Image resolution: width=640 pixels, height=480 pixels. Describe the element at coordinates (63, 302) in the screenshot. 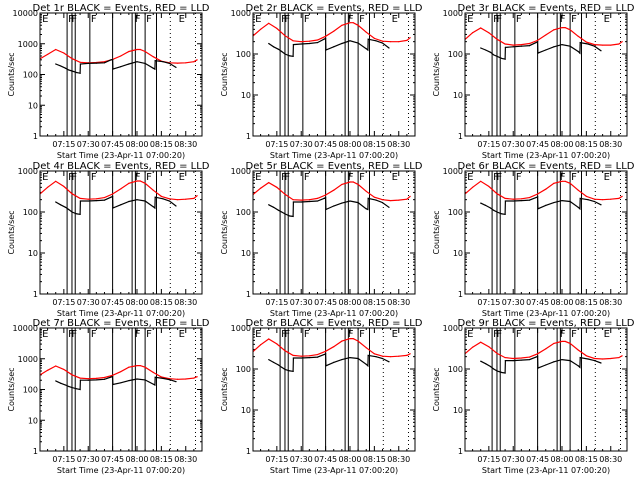

I see `x-tick-label: 07:15` at that location.